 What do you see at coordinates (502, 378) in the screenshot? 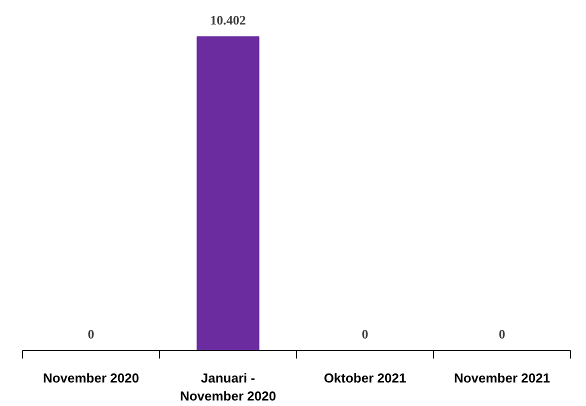
I see `x-tick-label: November 2021` at bounding box center [502, 378].